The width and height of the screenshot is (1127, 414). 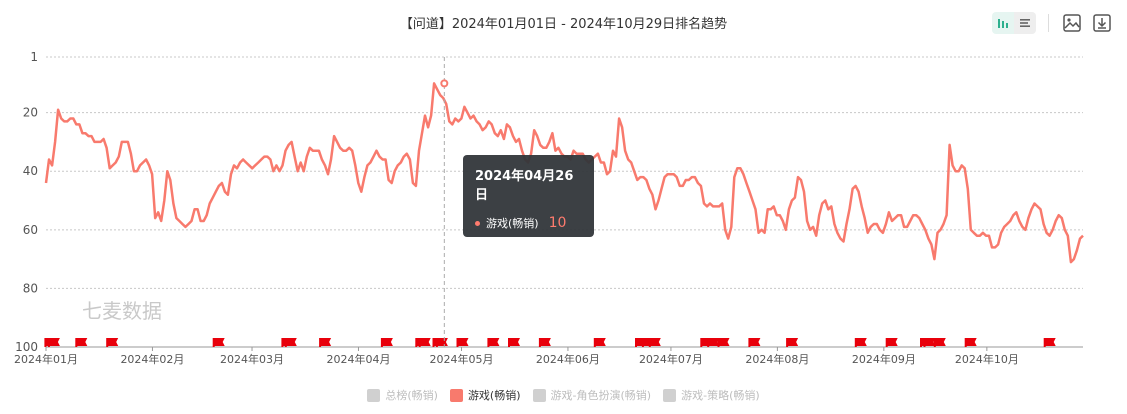 I want to click on chart-tooltip: 2024年04月26日 游戏(畅销) 10, so click(x=528, y=196).